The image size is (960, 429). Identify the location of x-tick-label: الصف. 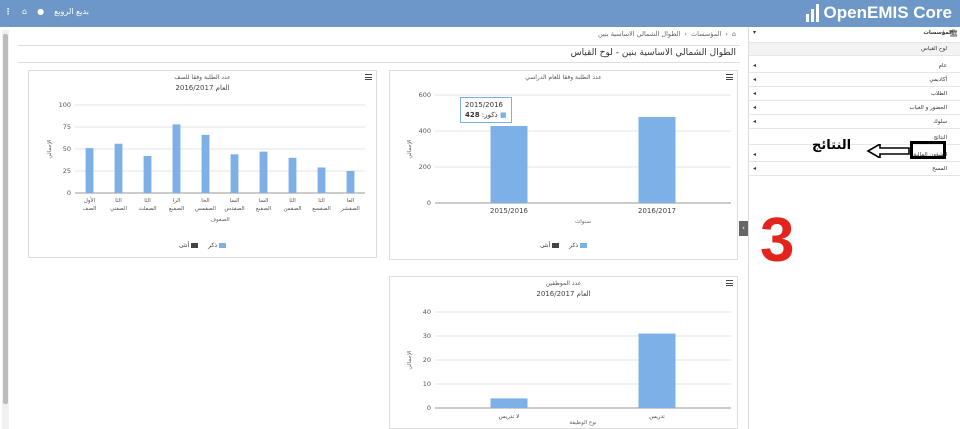
(90, 209).